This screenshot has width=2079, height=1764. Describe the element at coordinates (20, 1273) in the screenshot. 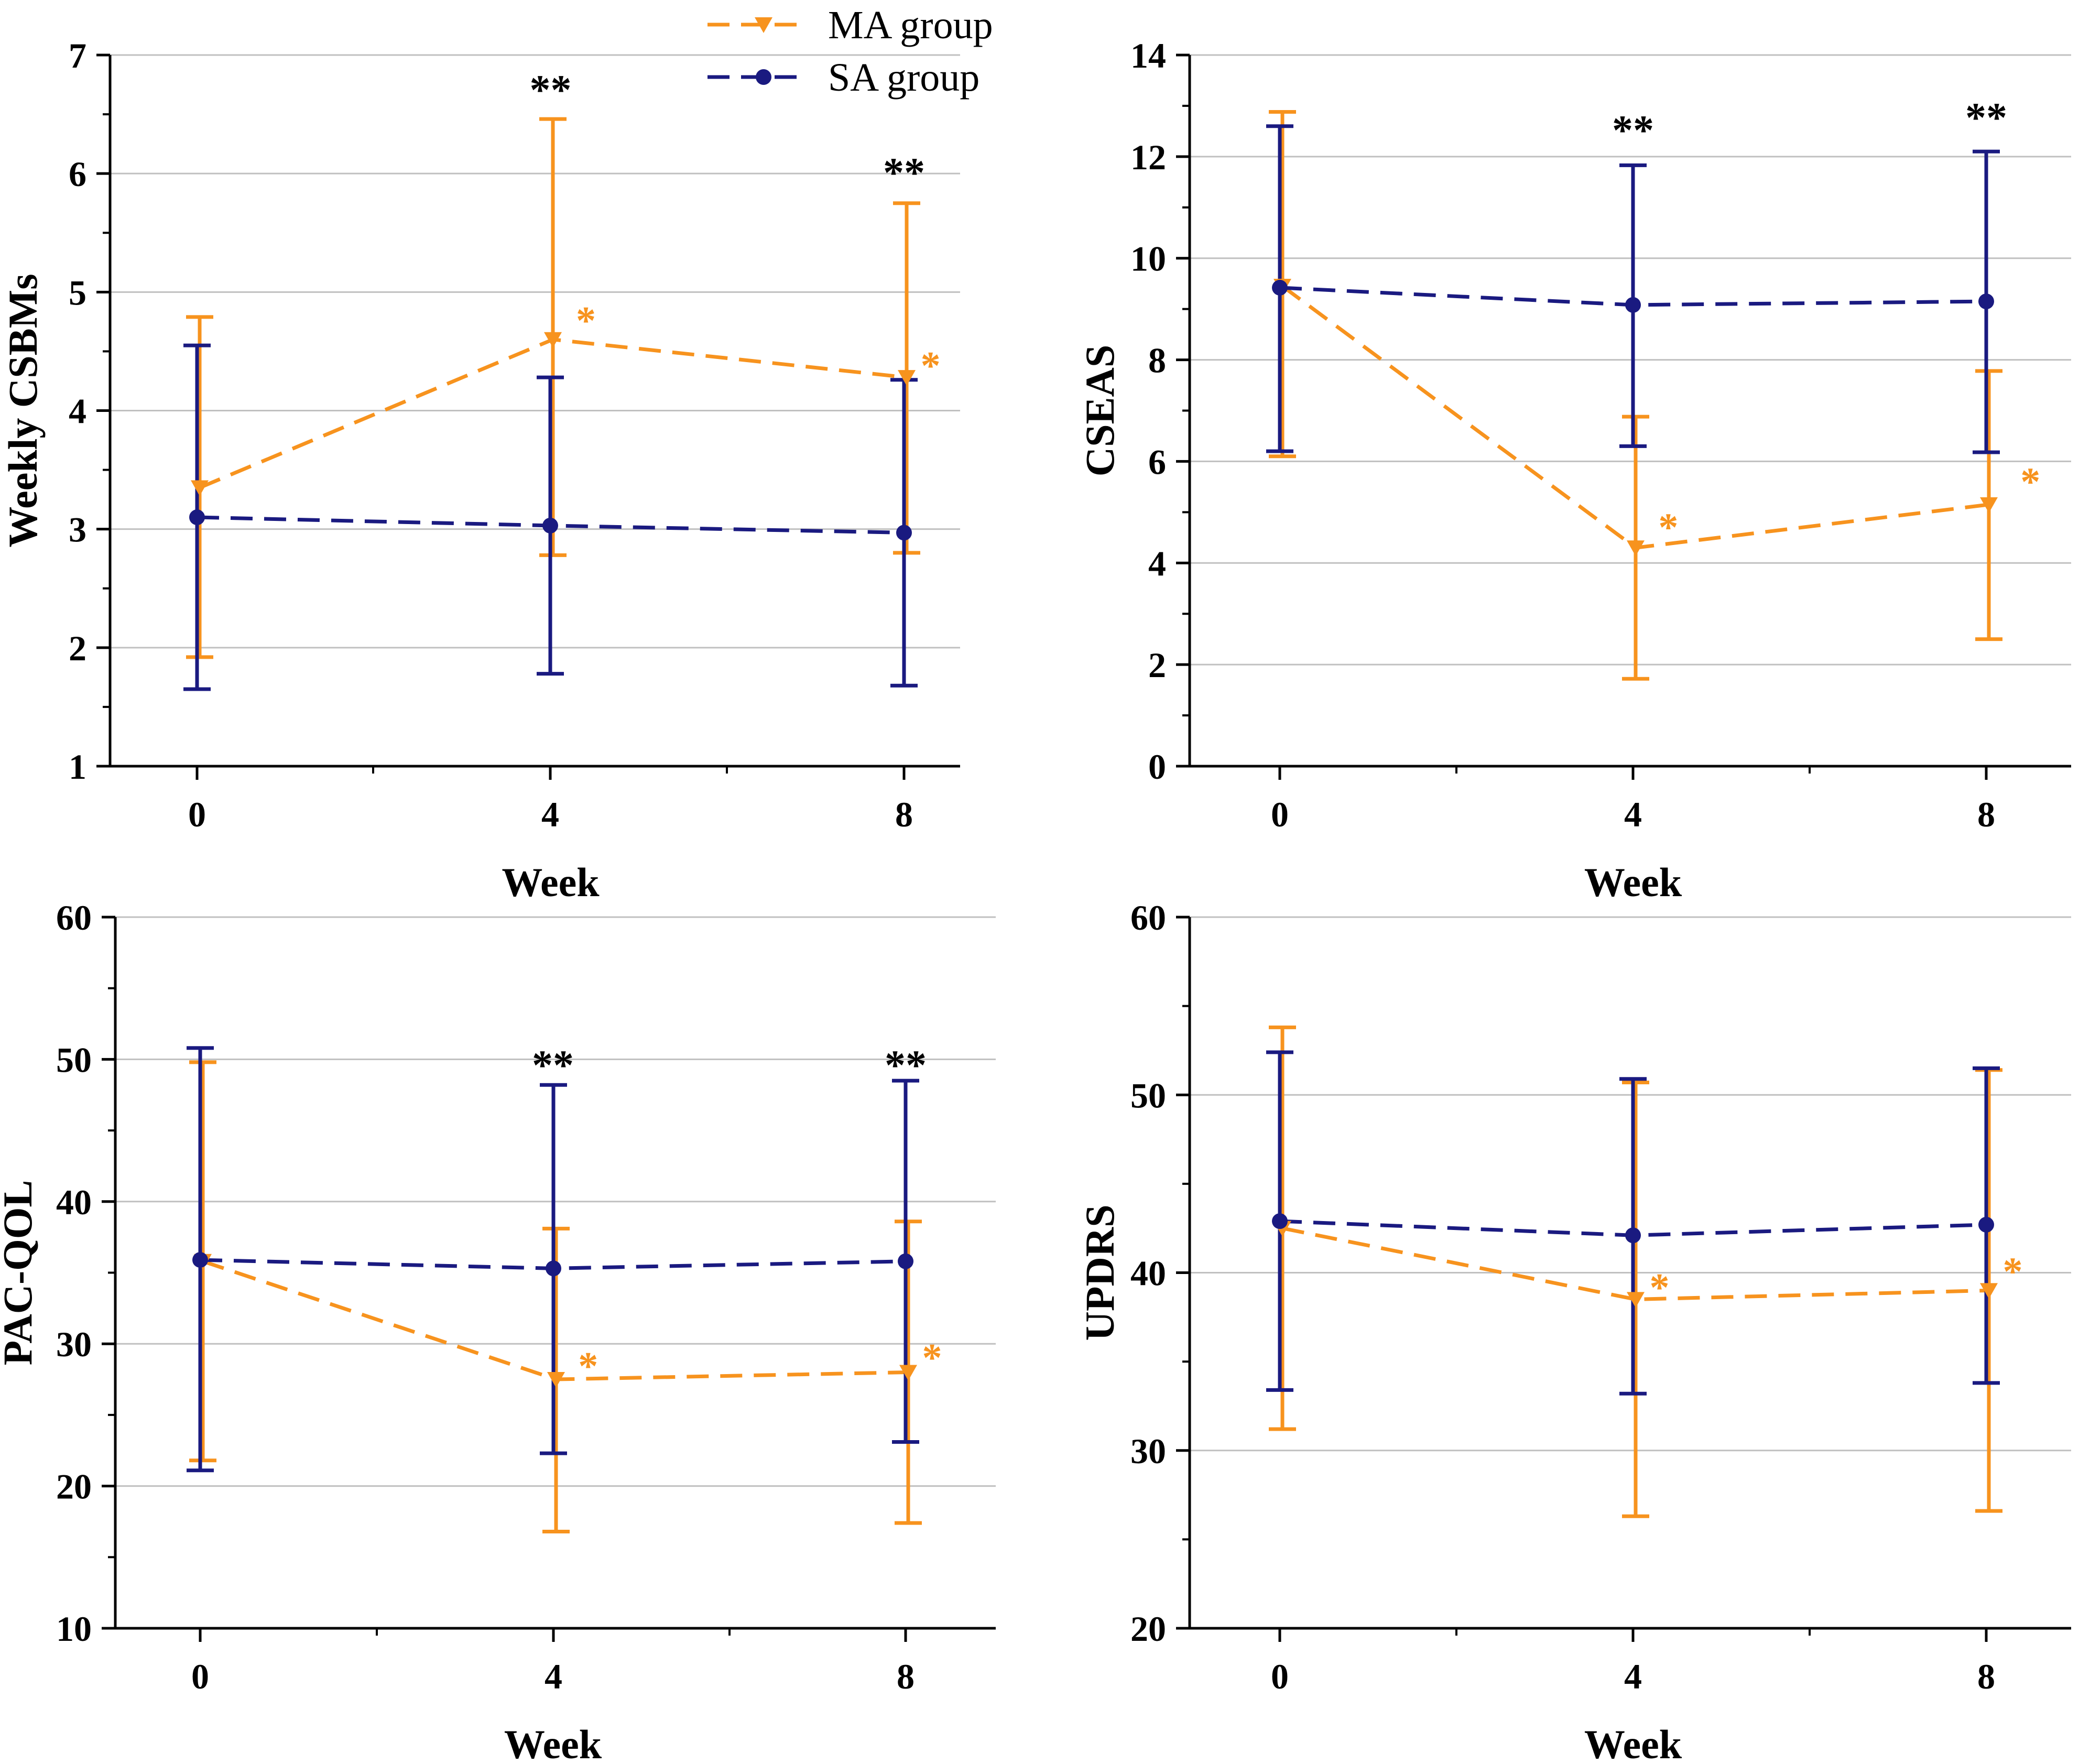

I see `y-axis-title: PAC-QOL` at that location.